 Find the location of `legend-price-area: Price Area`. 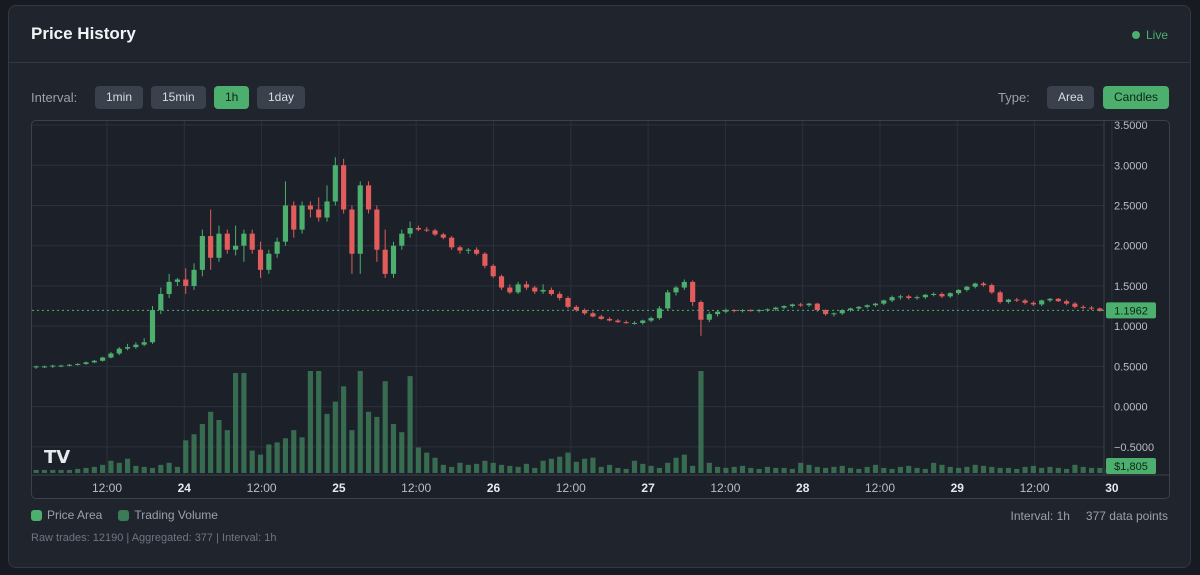

legend-price-area: Price Area is located at coordinates (66, 515).